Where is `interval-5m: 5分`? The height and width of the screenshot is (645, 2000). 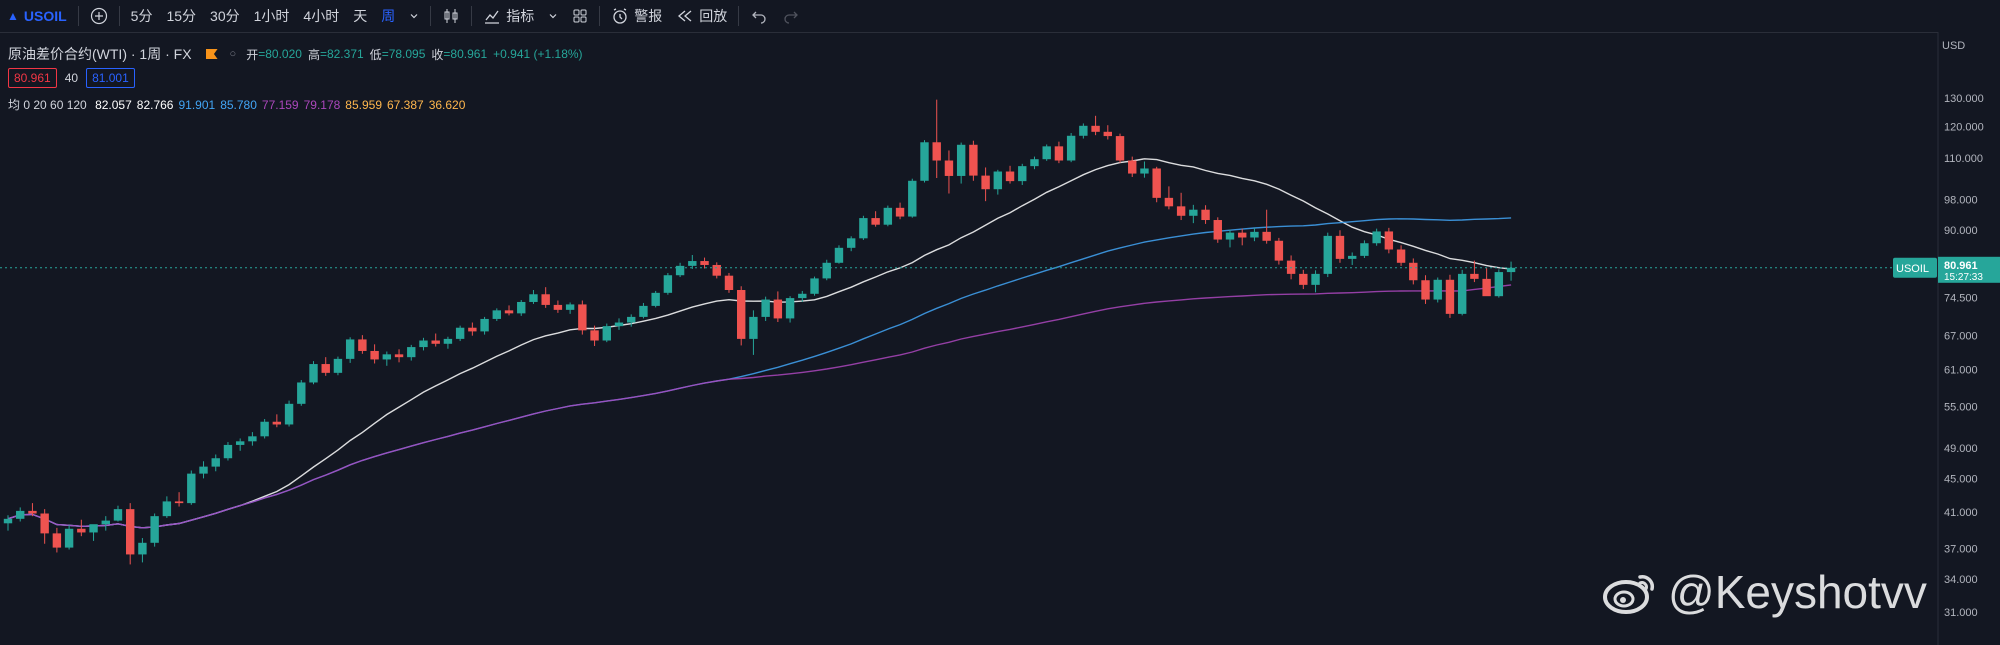 interval-5m: 5分 is located at coordinates (141, 16).